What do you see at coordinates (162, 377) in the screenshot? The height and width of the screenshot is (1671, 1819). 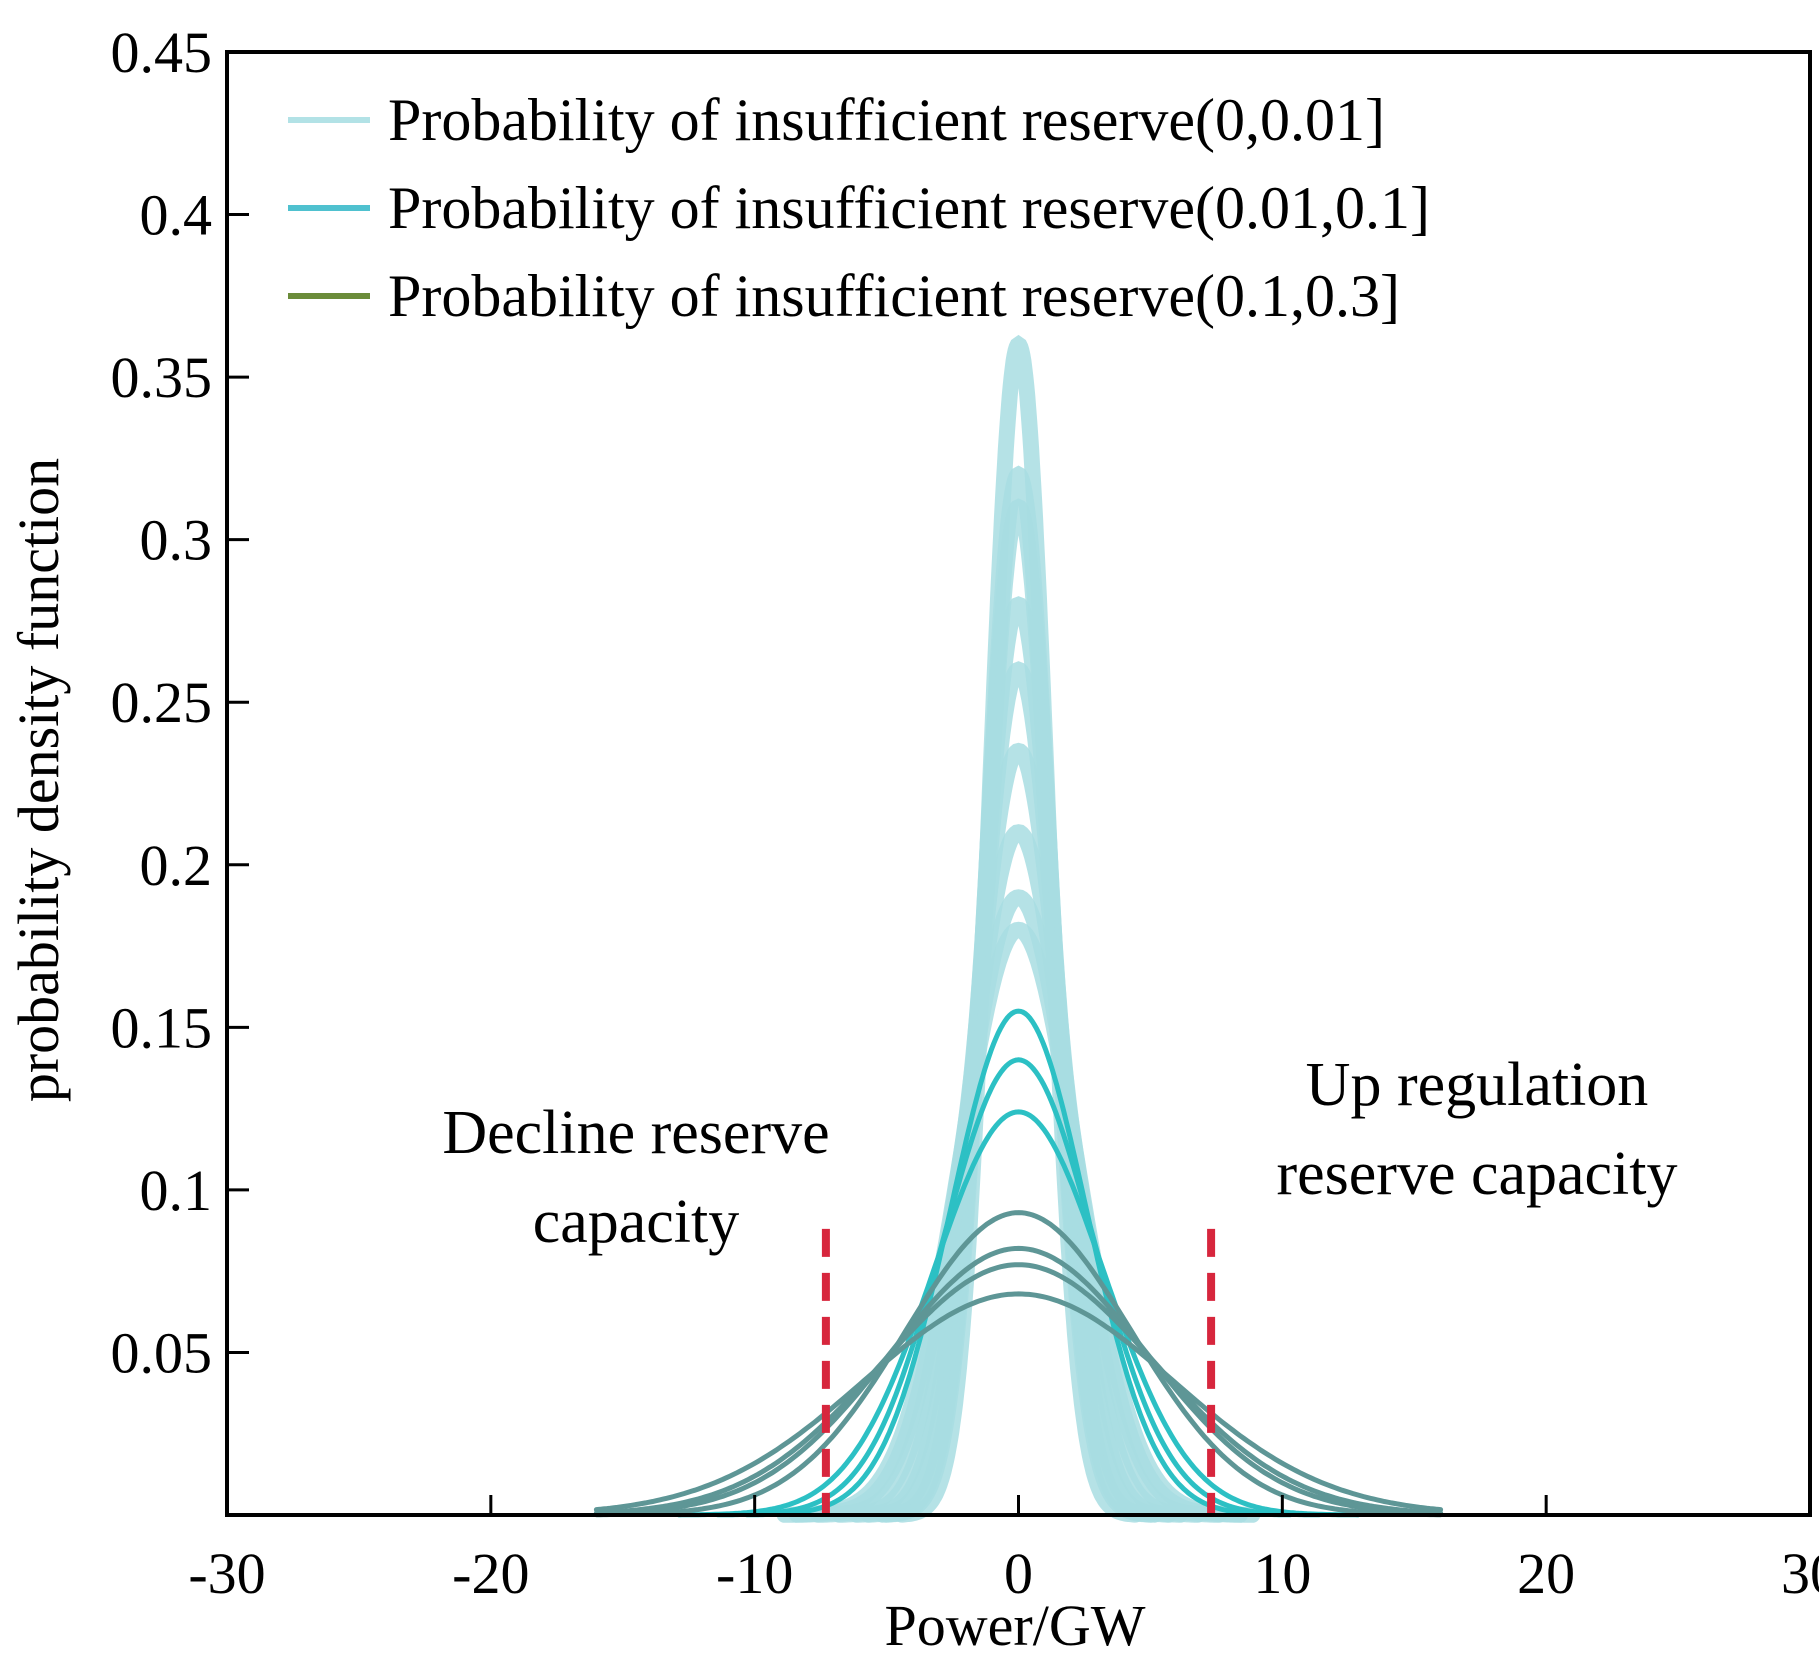 I see `y-tick-label: 0.35` at bounding box center [162, 377].